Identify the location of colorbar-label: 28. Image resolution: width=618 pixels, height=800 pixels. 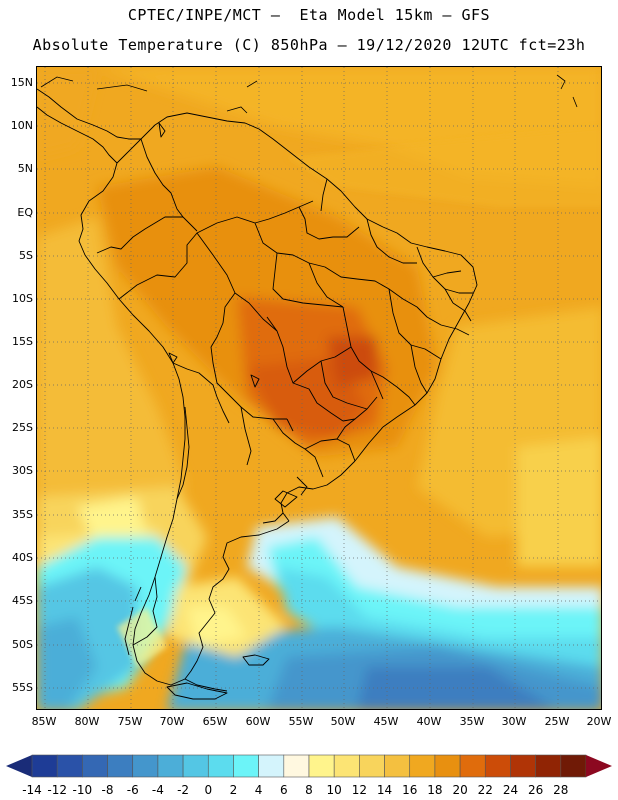
(561, 790).